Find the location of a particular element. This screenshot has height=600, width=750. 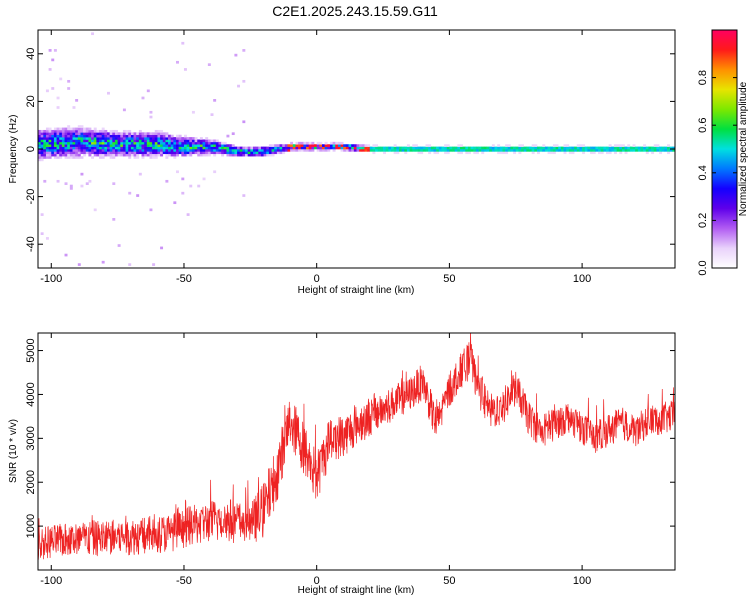

spectrogram-y-tick-label: 20 is located at coordinates (31, 101).